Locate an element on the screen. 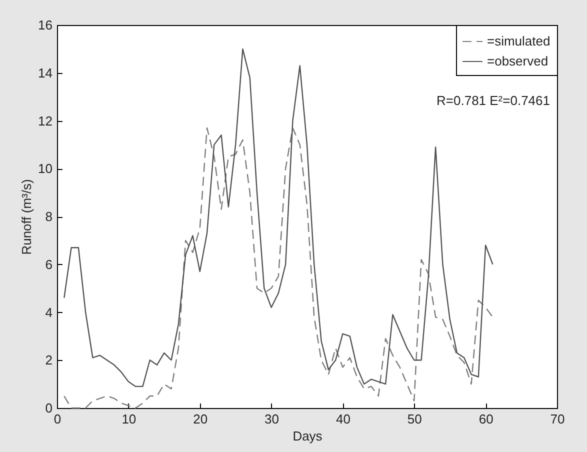  y-tick-label: 8 is located at coordinates (48, 216).